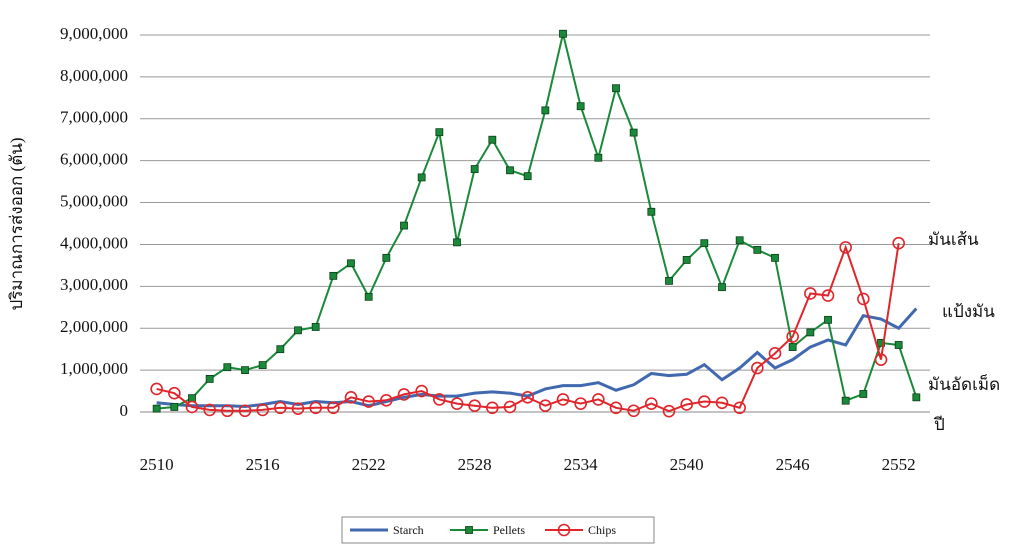 The width and height of the screenshot is (1010, 544). I want to click on x-tick-label: 2546, so click(793, 464).